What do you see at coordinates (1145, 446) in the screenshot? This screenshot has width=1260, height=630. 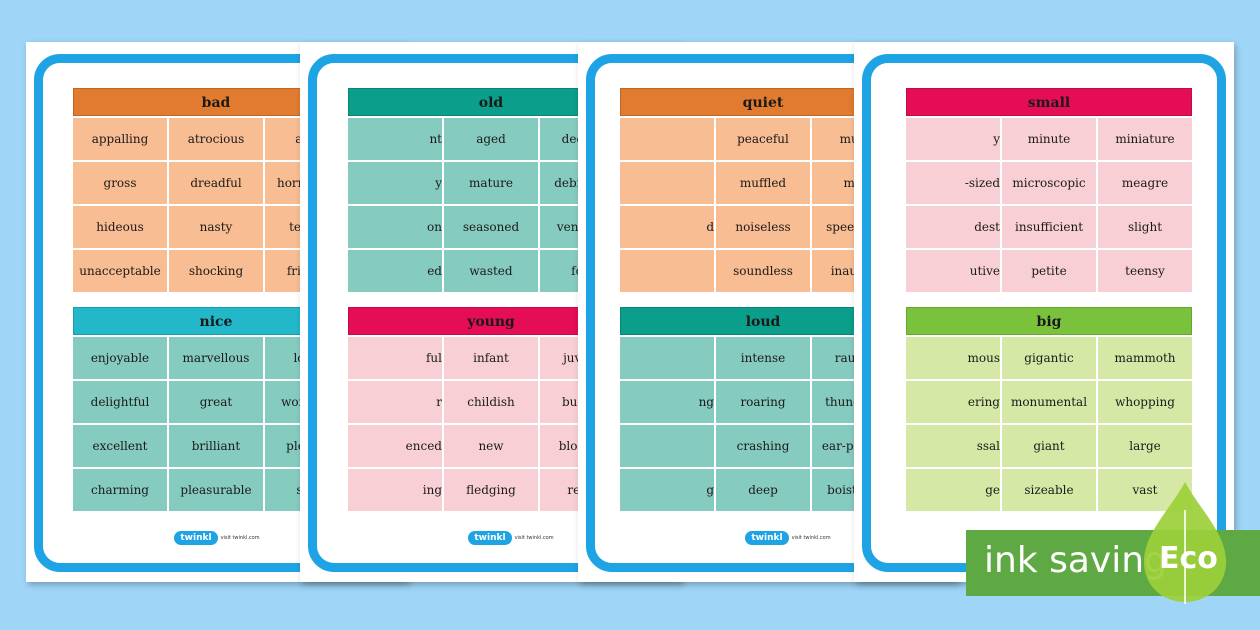 I see `word-cell: large` at bounding box center [1145, 446].